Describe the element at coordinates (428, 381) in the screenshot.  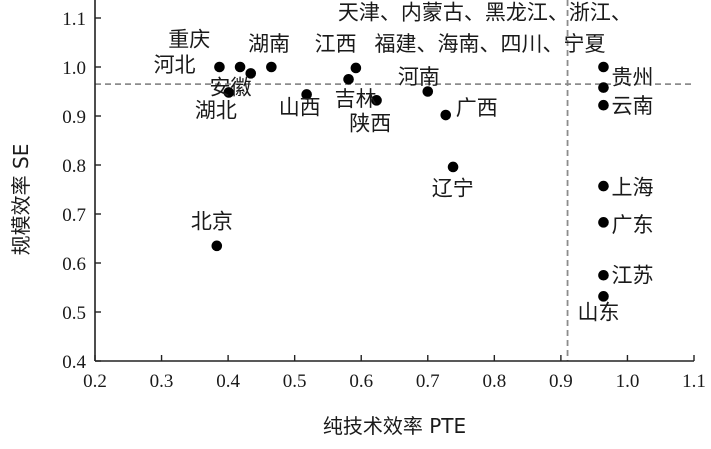
I see `x-tick-label: 0.7` at that location.